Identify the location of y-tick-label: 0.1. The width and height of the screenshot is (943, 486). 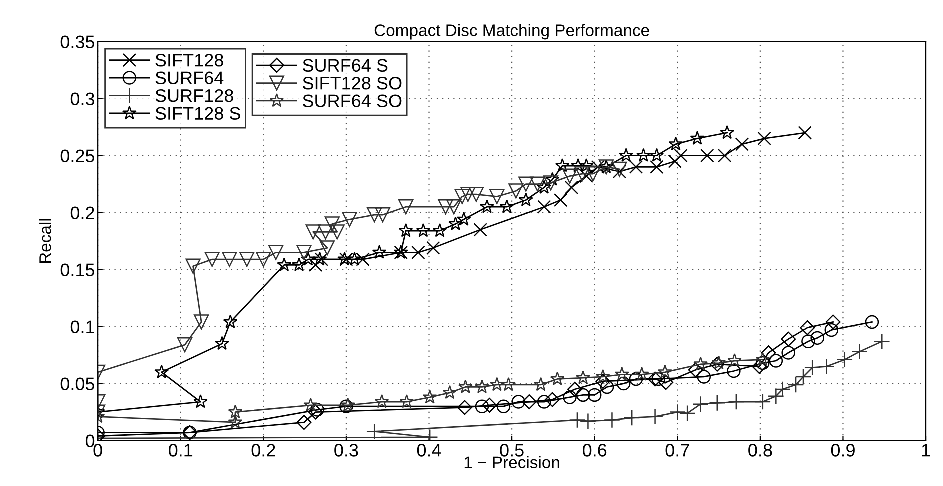
(82, 327).